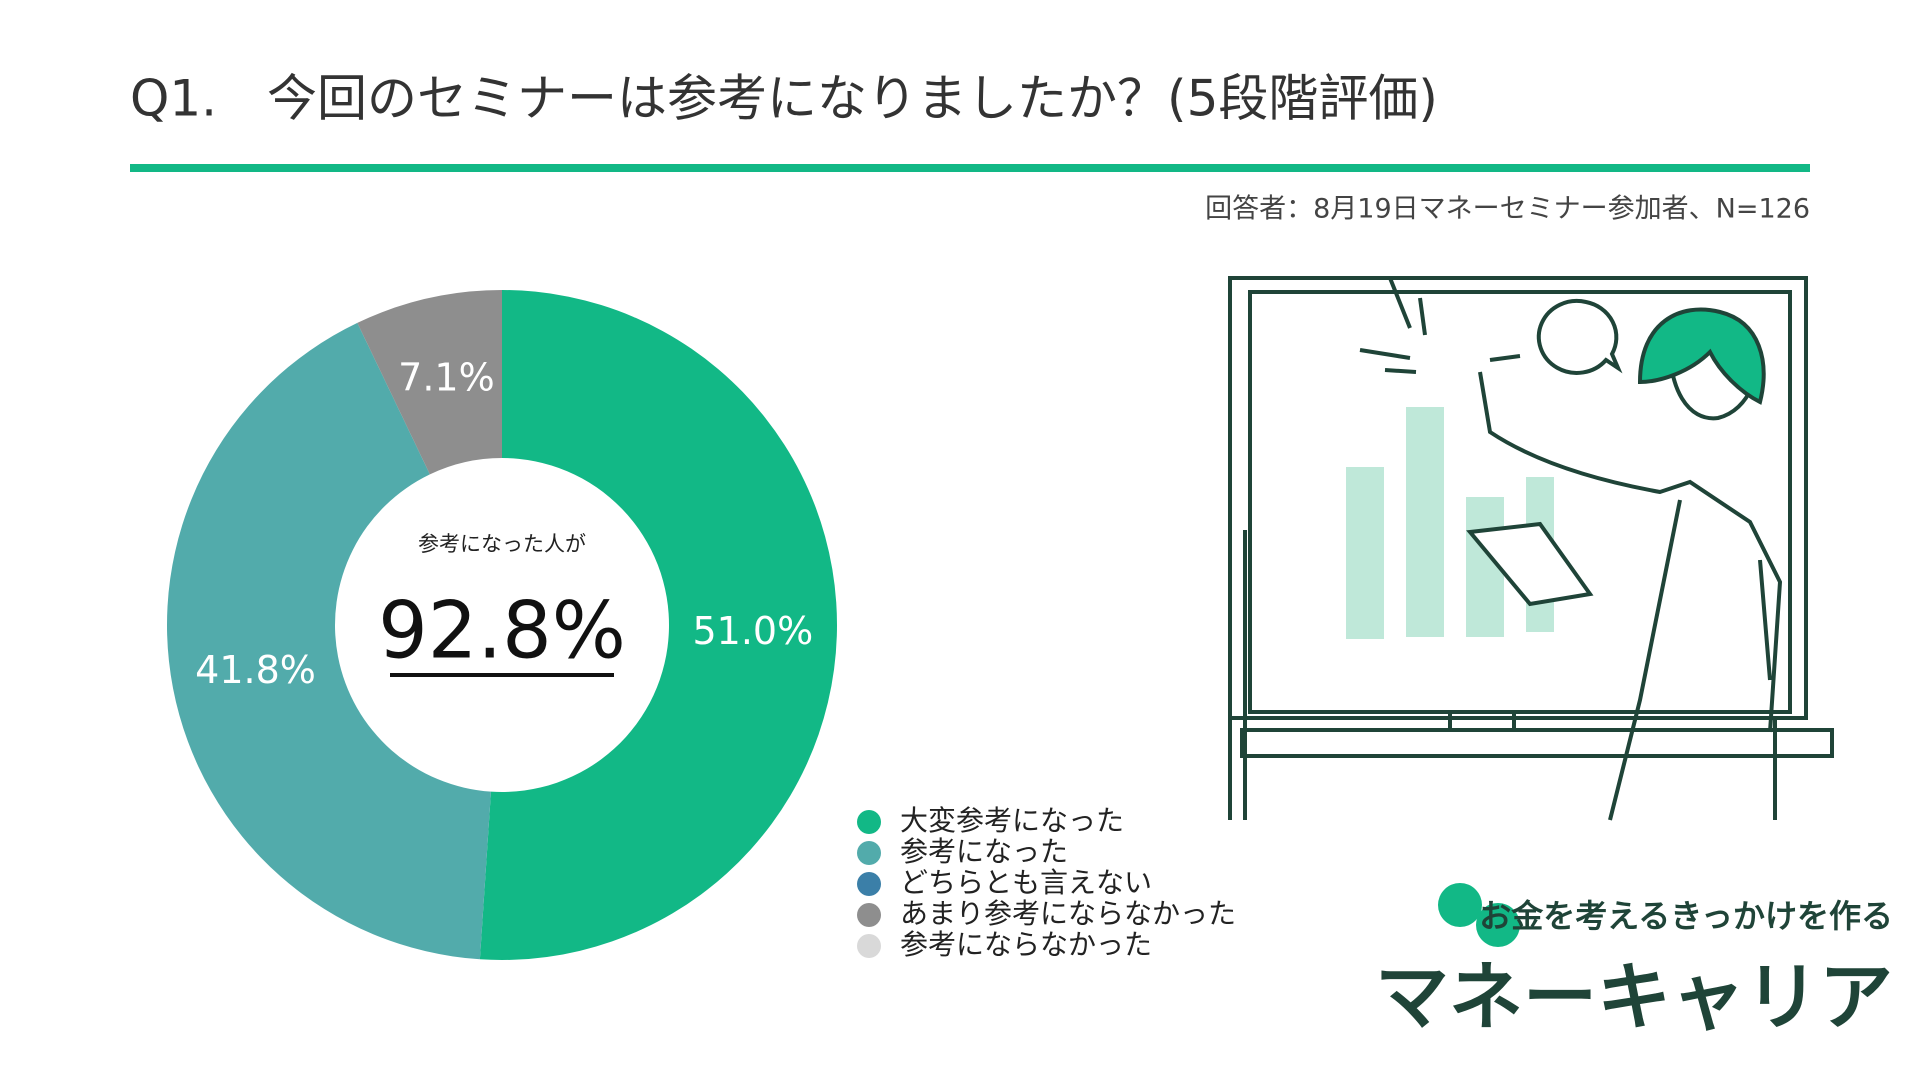 Image resolution: width=1920 pixels, height=1084 pixels. What do you see at coordinates (1026, 944) in the screenshot?
I see `legend-label: 参考にならなかった` at bounding box center [1026, 944].